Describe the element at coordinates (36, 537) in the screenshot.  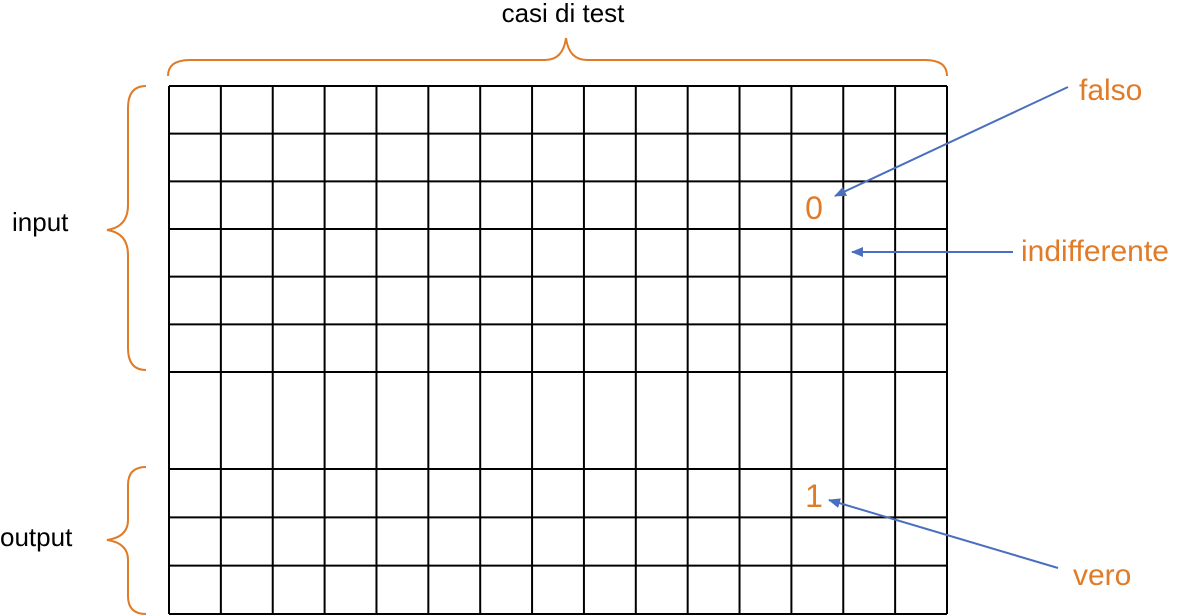
I see `output-label: output` at that location.